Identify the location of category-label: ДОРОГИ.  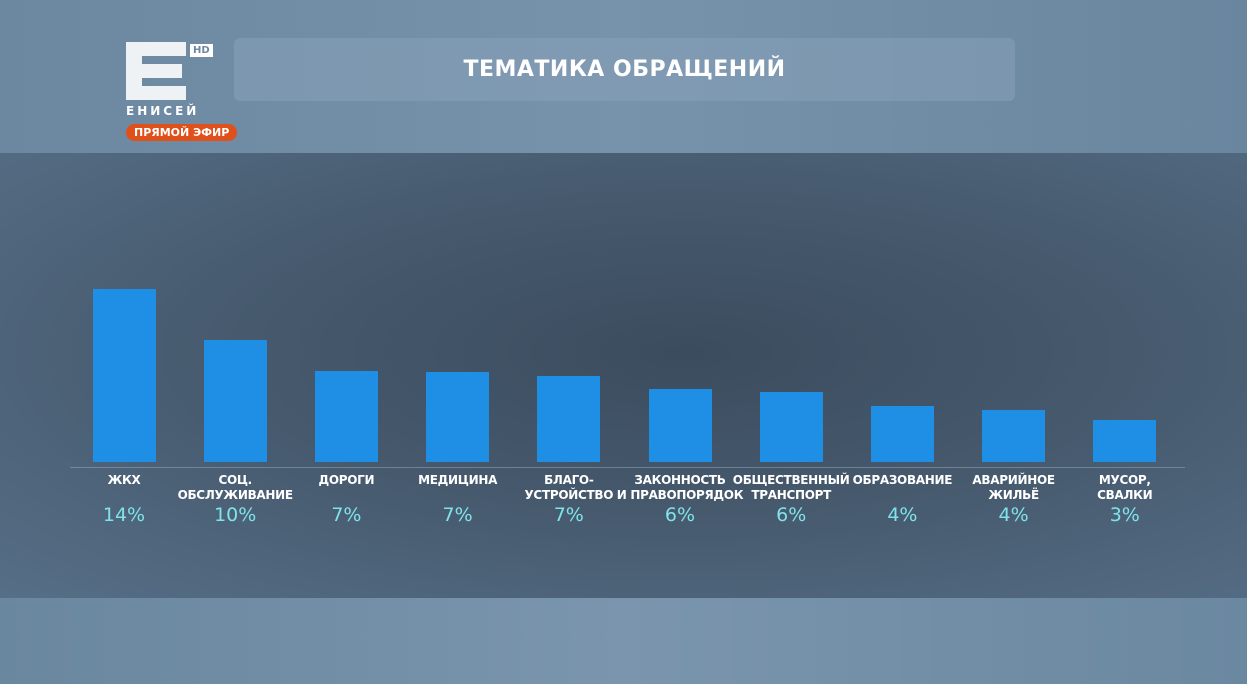
(346, 480).